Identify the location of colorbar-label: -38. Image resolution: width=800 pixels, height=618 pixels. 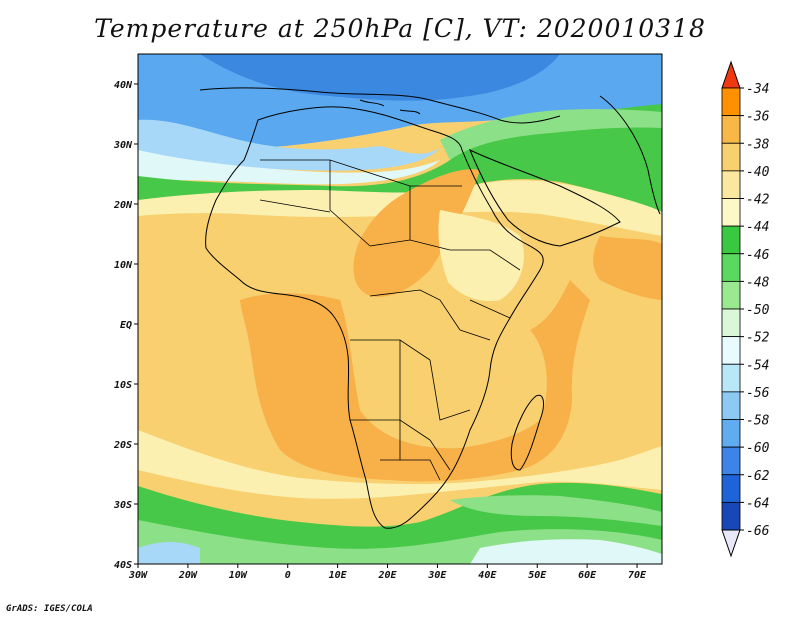
(758, 144).